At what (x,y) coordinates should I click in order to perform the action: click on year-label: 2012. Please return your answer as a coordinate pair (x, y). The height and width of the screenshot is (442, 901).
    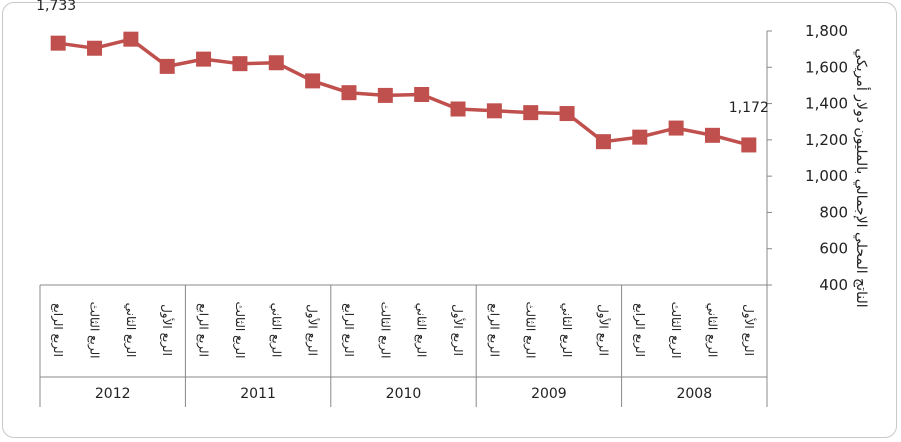
    Looking at the image, I should click on (113, 394).